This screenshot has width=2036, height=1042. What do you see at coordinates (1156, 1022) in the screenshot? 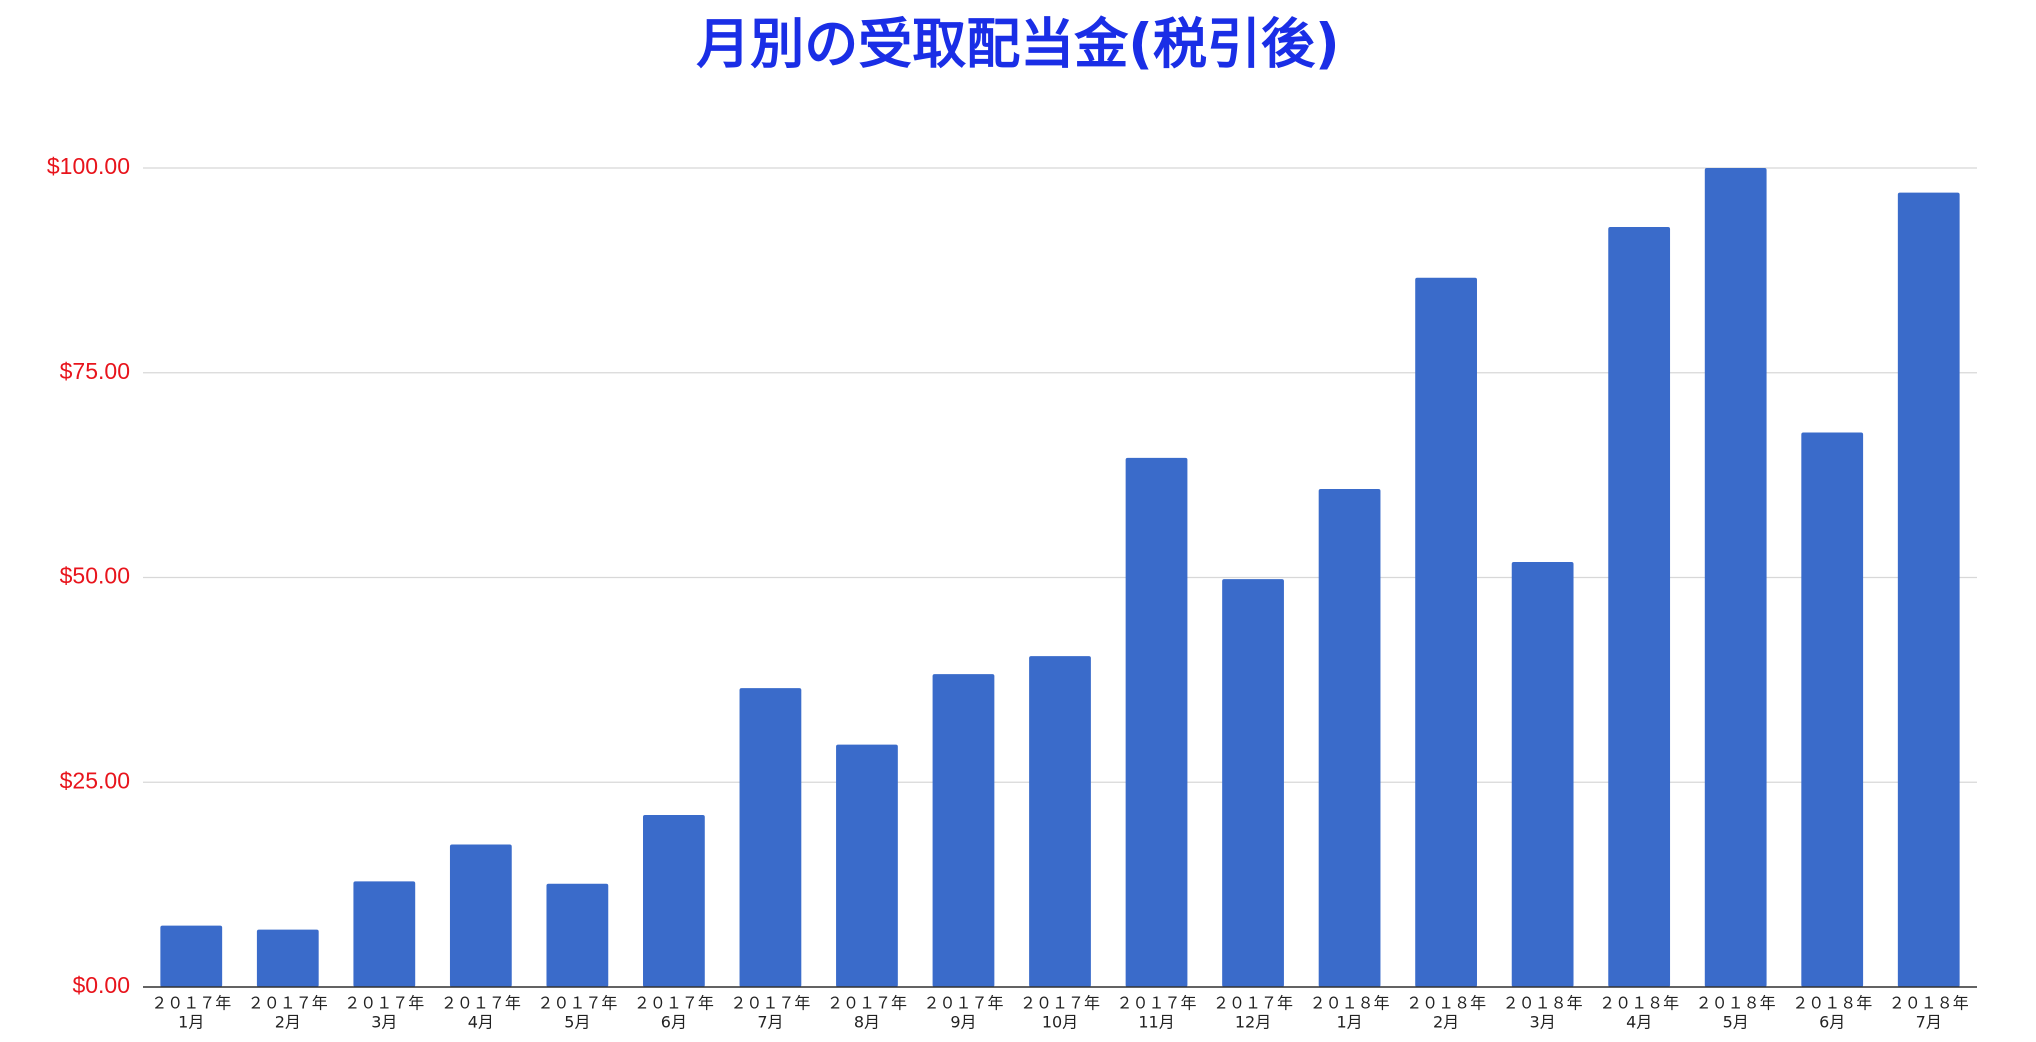
I see `x-tick-label: 11月` at bounding box center [1156, 1022].